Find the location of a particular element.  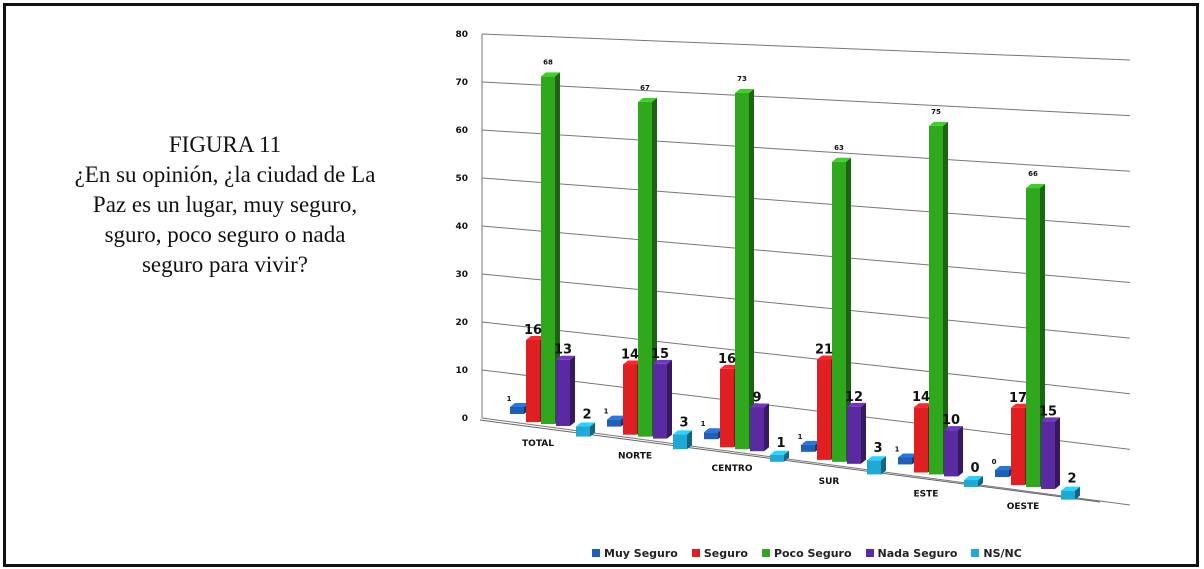

data-label: 0 is located at coordinates (974, 468).